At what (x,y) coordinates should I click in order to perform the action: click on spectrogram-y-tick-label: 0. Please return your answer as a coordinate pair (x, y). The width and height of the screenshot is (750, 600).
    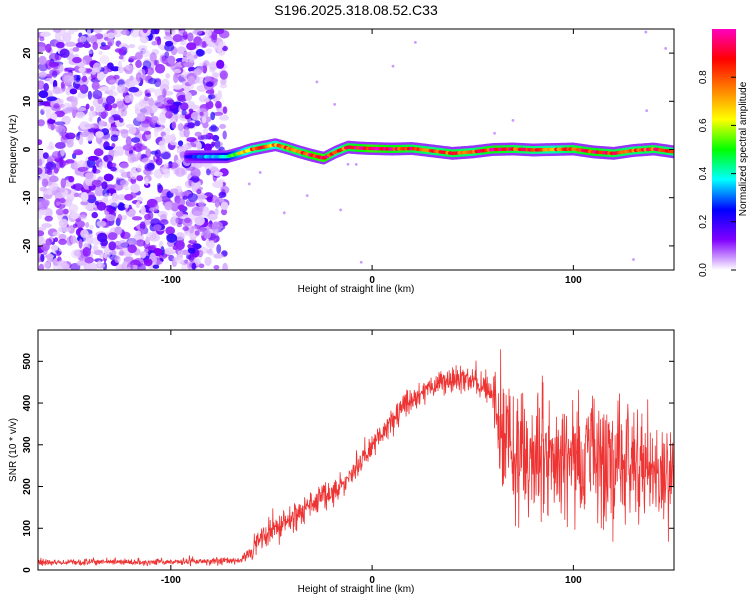
    Looking at the image, I should click on (27, 149).